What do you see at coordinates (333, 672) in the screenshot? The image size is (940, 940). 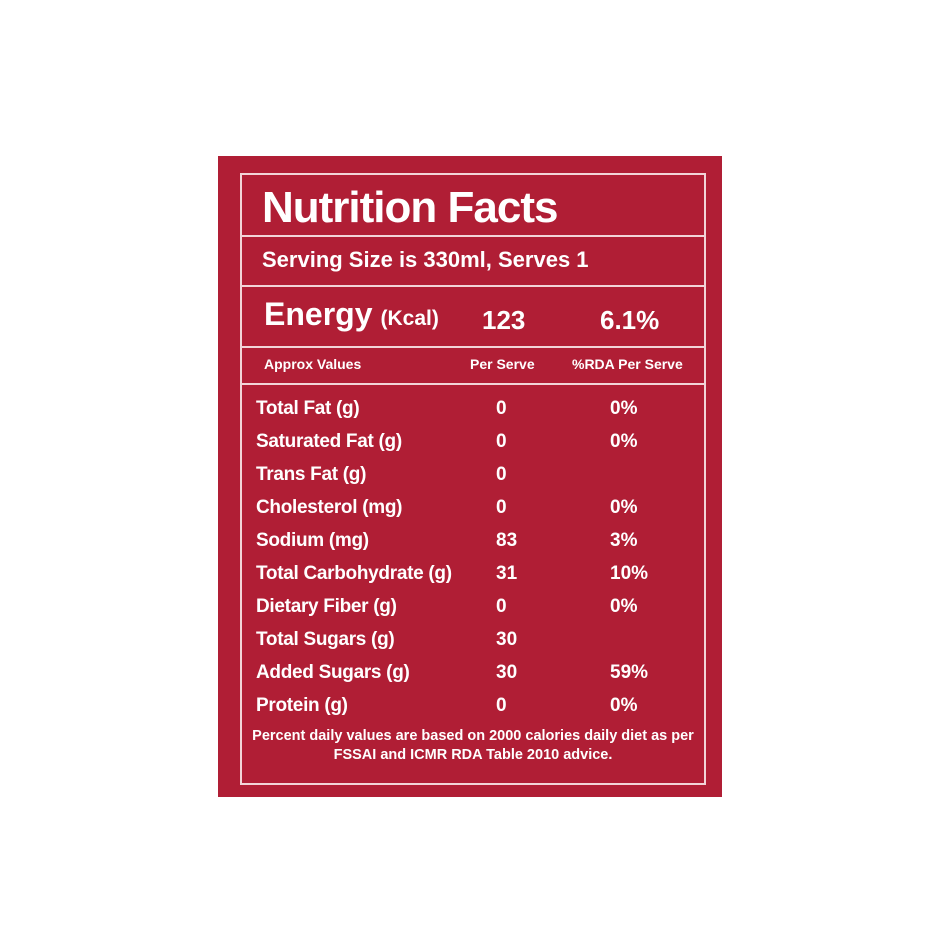 I see `nutrient-name: Added Sugars (g)` at bounding box center [333, 672].